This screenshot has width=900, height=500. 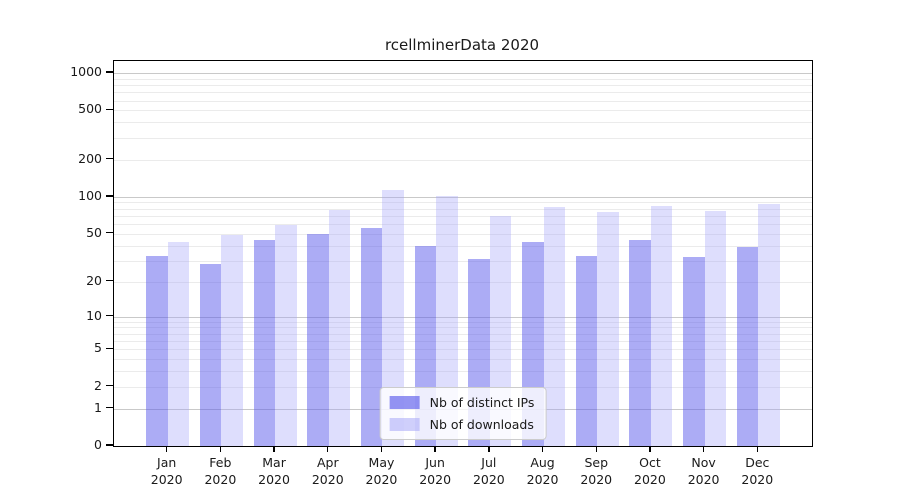 I want to click on x-tick-may, so click(x=381, y=449).